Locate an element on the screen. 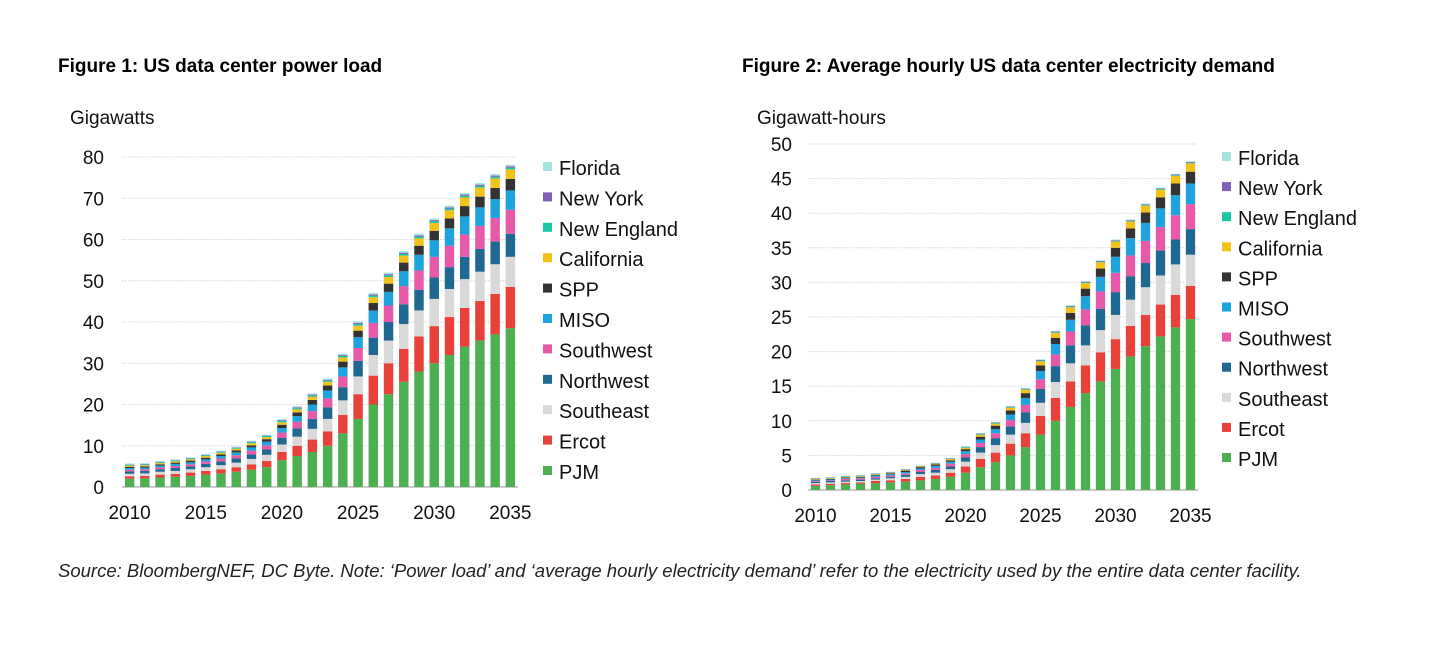 The height and width of the screenshot is (663, 1456). fig1-bar-new-england-2016 is located at coordinates (221, 452).